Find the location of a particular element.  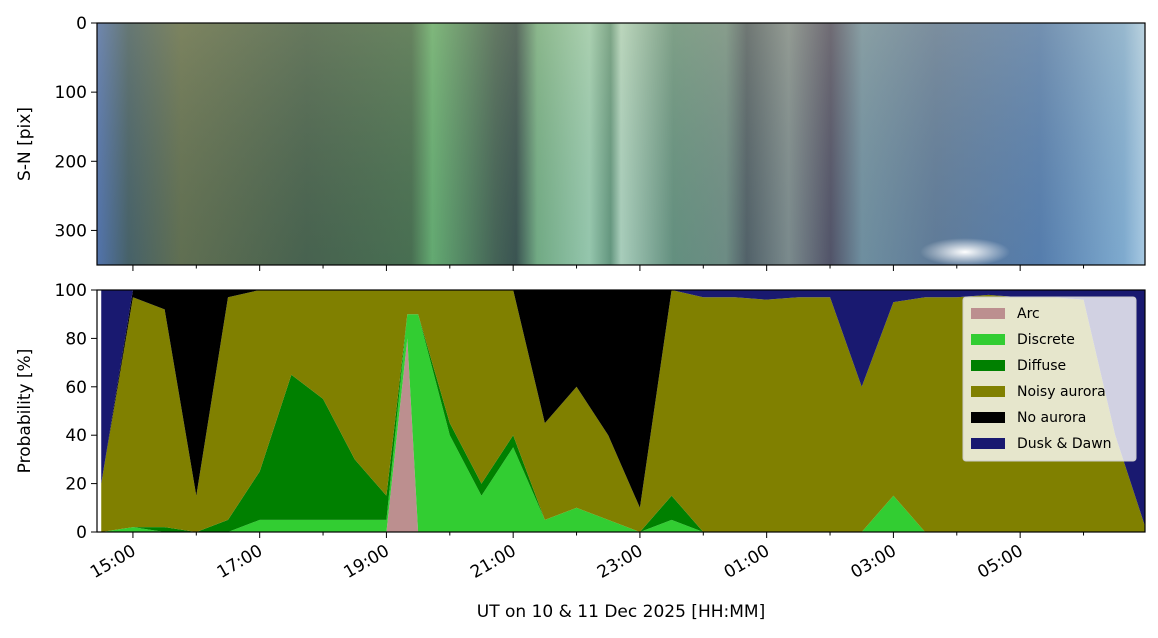

y-axis-label: S-N [pix] is located at coordinates (25, 144).